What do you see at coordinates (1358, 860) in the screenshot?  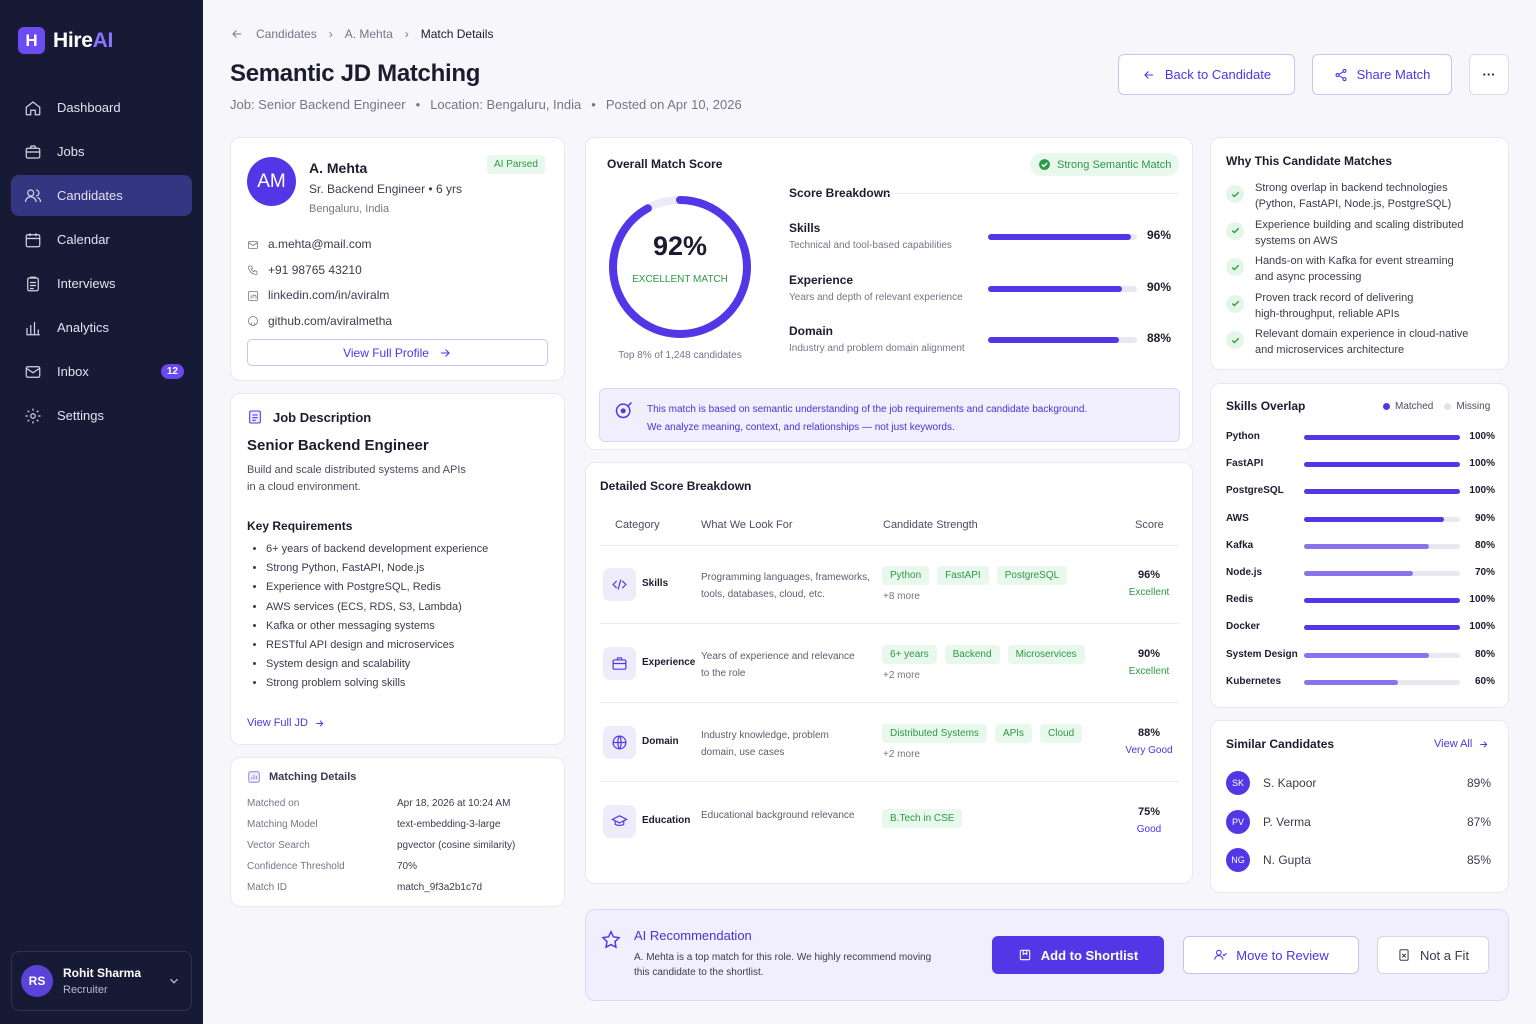 I see `similar-candidate-row: NG N. Gupta 85%` at bounding box center [1358, 860].